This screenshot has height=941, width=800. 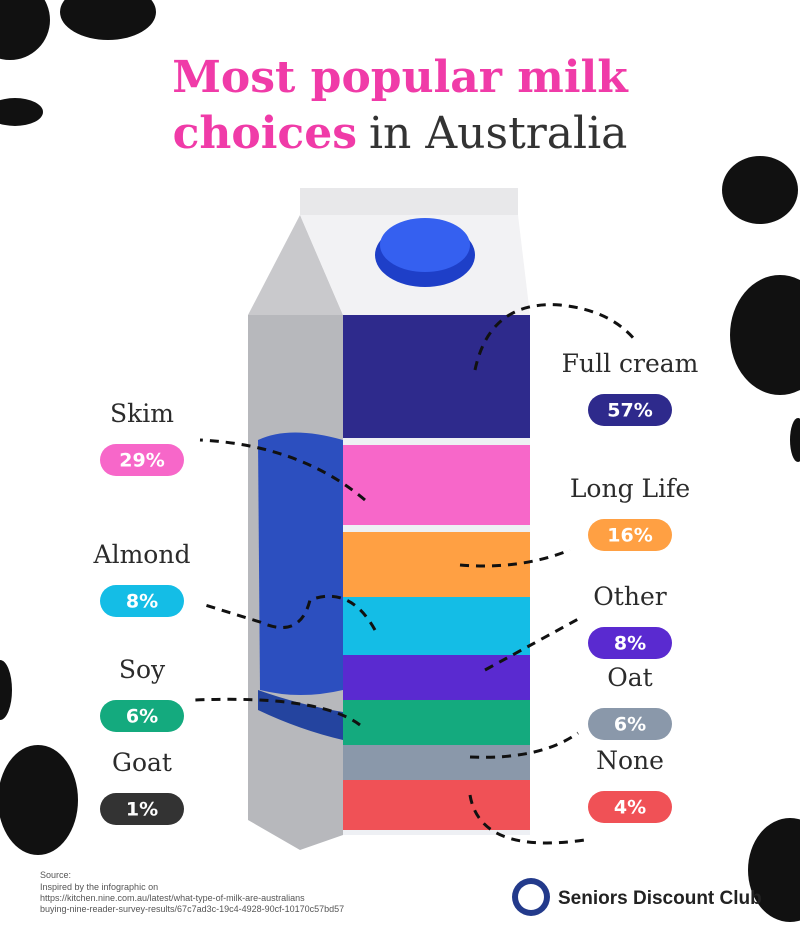 What do you see at coordinates (629, 677) in the screenshot?
I see `item-name: Oat` at bounding box center [629, 677].